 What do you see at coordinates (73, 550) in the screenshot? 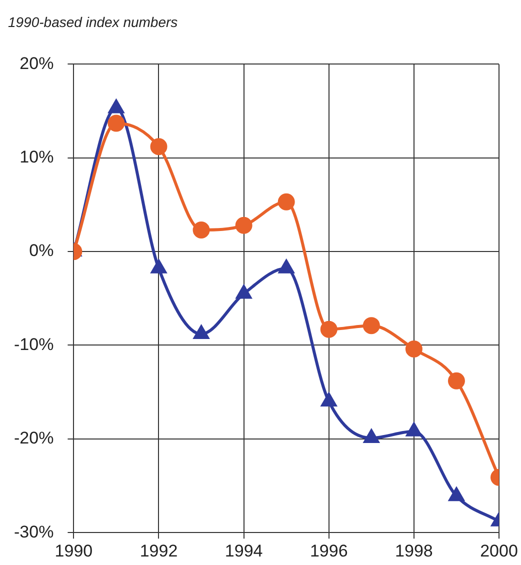
I see `x-tick-label: 1990` at bounding box center [73, 550].